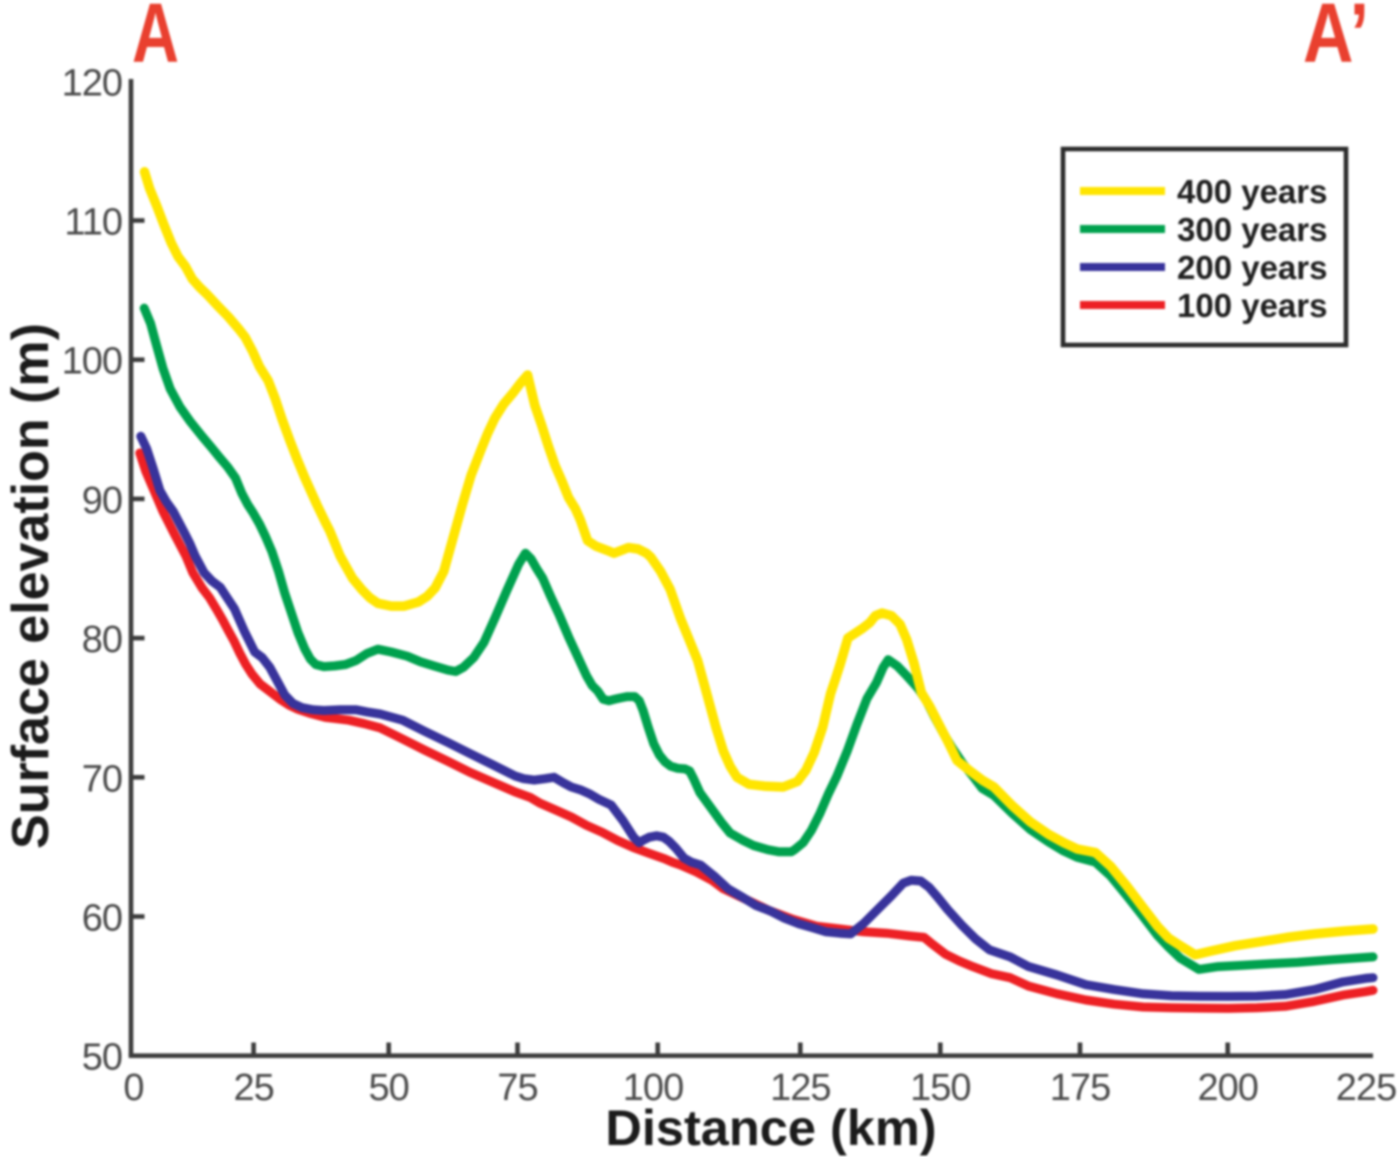  I want to click on svg-text: 75, so click(517, 1088).